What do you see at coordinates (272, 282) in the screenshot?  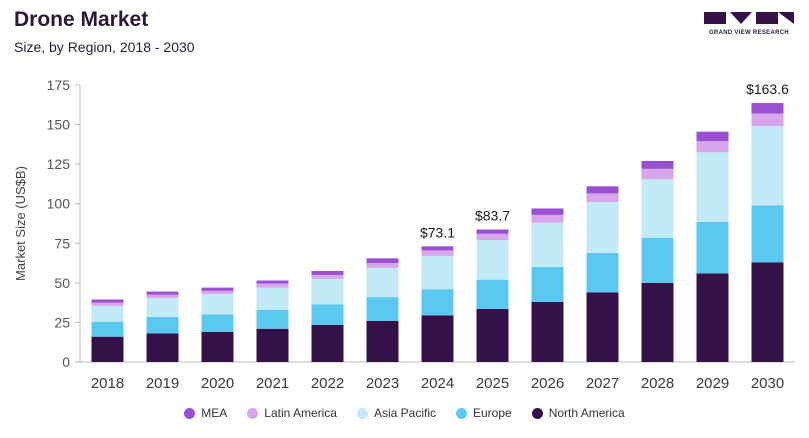 I see `bar-segment-mea-2021` at bounding box center [272, 282].